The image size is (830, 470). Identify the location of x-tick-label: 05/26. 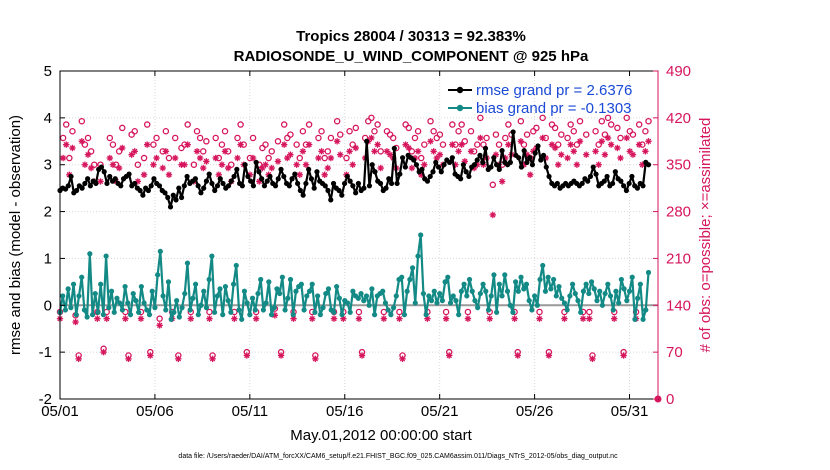
(535, 411).